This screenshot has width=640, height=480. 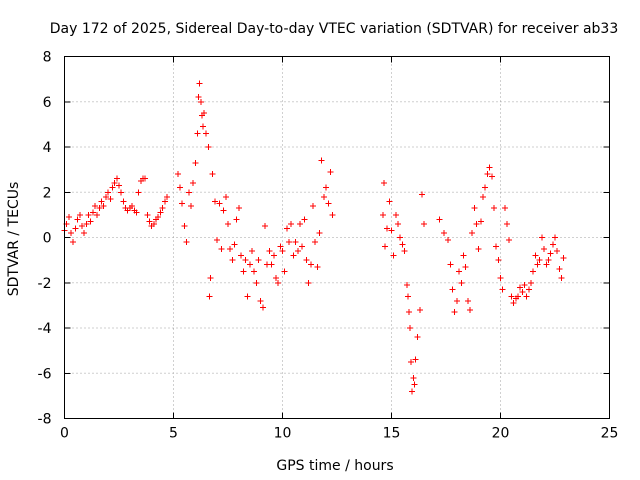 What do you see at coordinates (501, 434) in the screenshot?
I see `x-tick-label: 20` at bounding box center [501, 434].